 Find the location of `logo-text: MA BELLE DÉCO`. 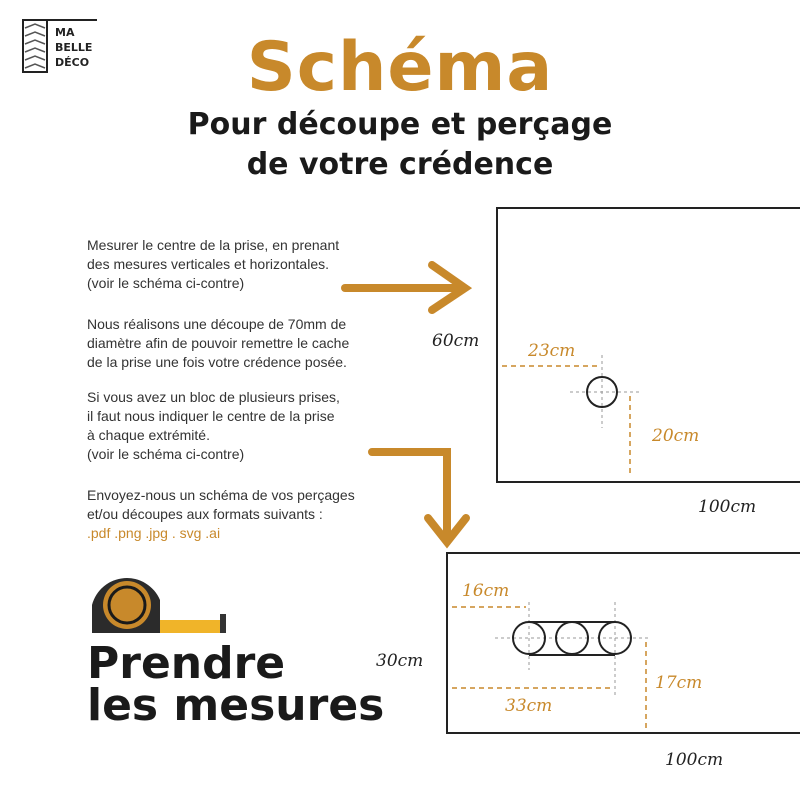

logo-text: MA BELLE DÉCO is located at coordinates (73, 47).